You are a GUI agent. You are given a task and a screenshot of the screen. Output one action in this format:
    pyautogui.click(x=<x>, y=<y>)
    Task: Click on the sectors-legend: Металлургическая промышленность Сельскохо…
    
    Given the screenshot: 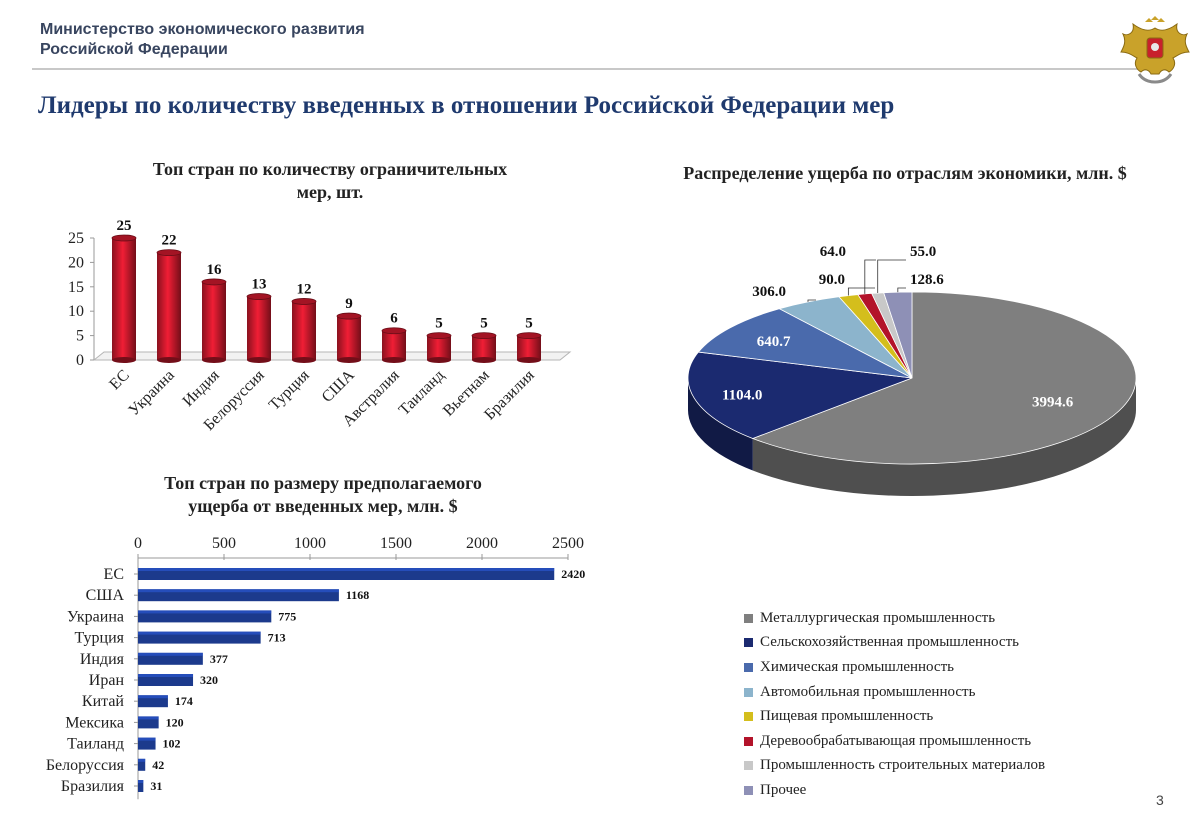 What is the action you would take?
    pyautogui.click(x=894, y=704)
    